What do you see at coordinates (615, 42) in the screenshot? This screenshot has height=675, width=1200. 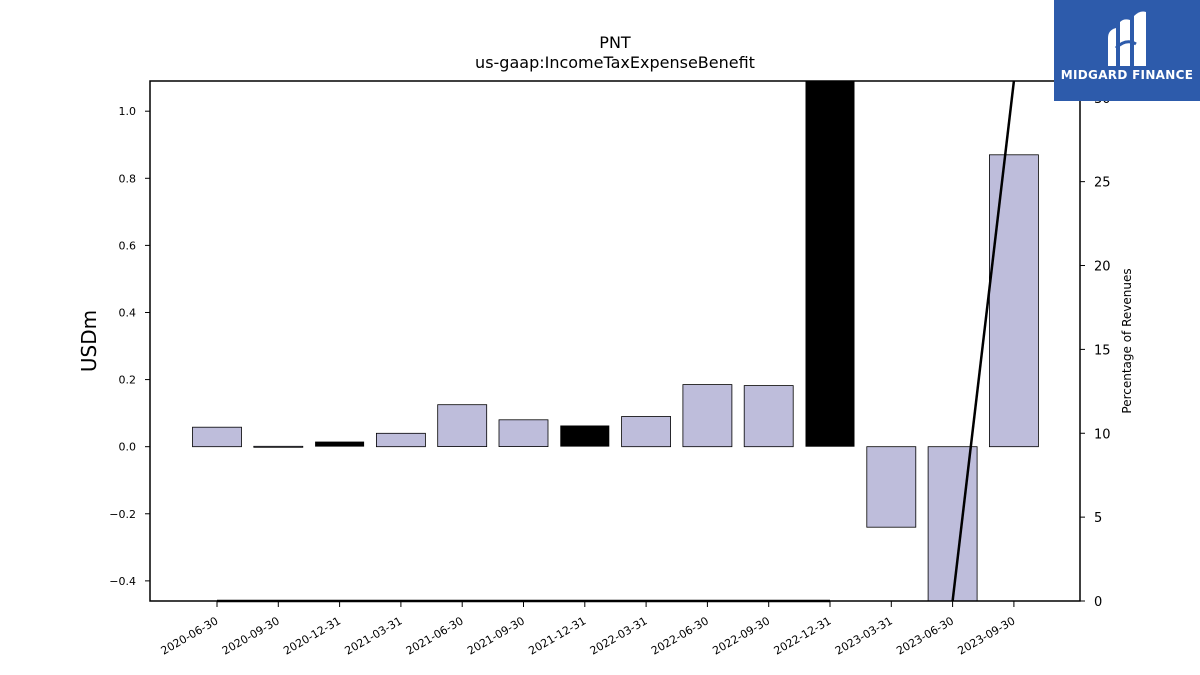 I see `chart-title: PNT` at bounding box center [615, 42].